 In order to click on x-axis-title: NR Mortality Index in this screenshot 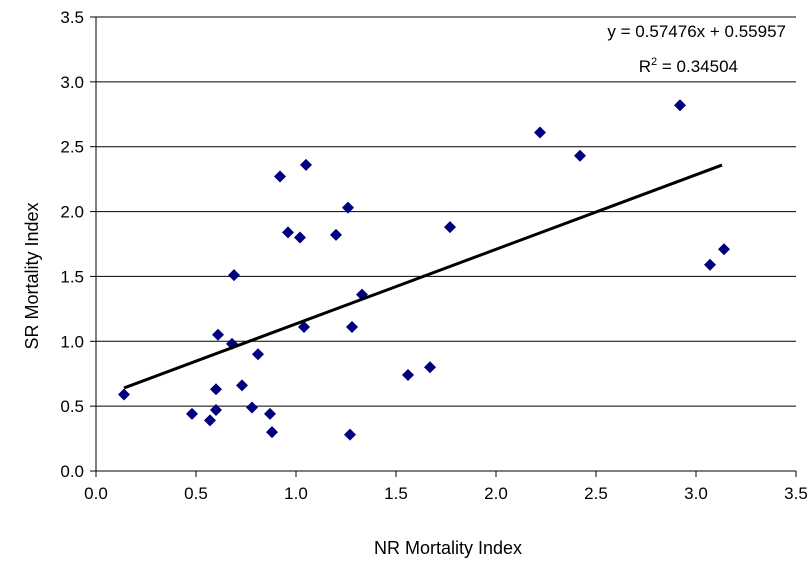, I will do `click(448, 548)`.